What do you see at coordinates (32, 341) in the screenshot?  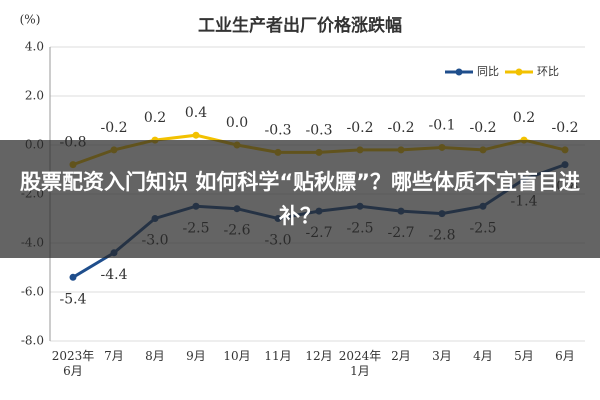 I see `y-tick-label: -8.0` at bounding box center [32, 341].